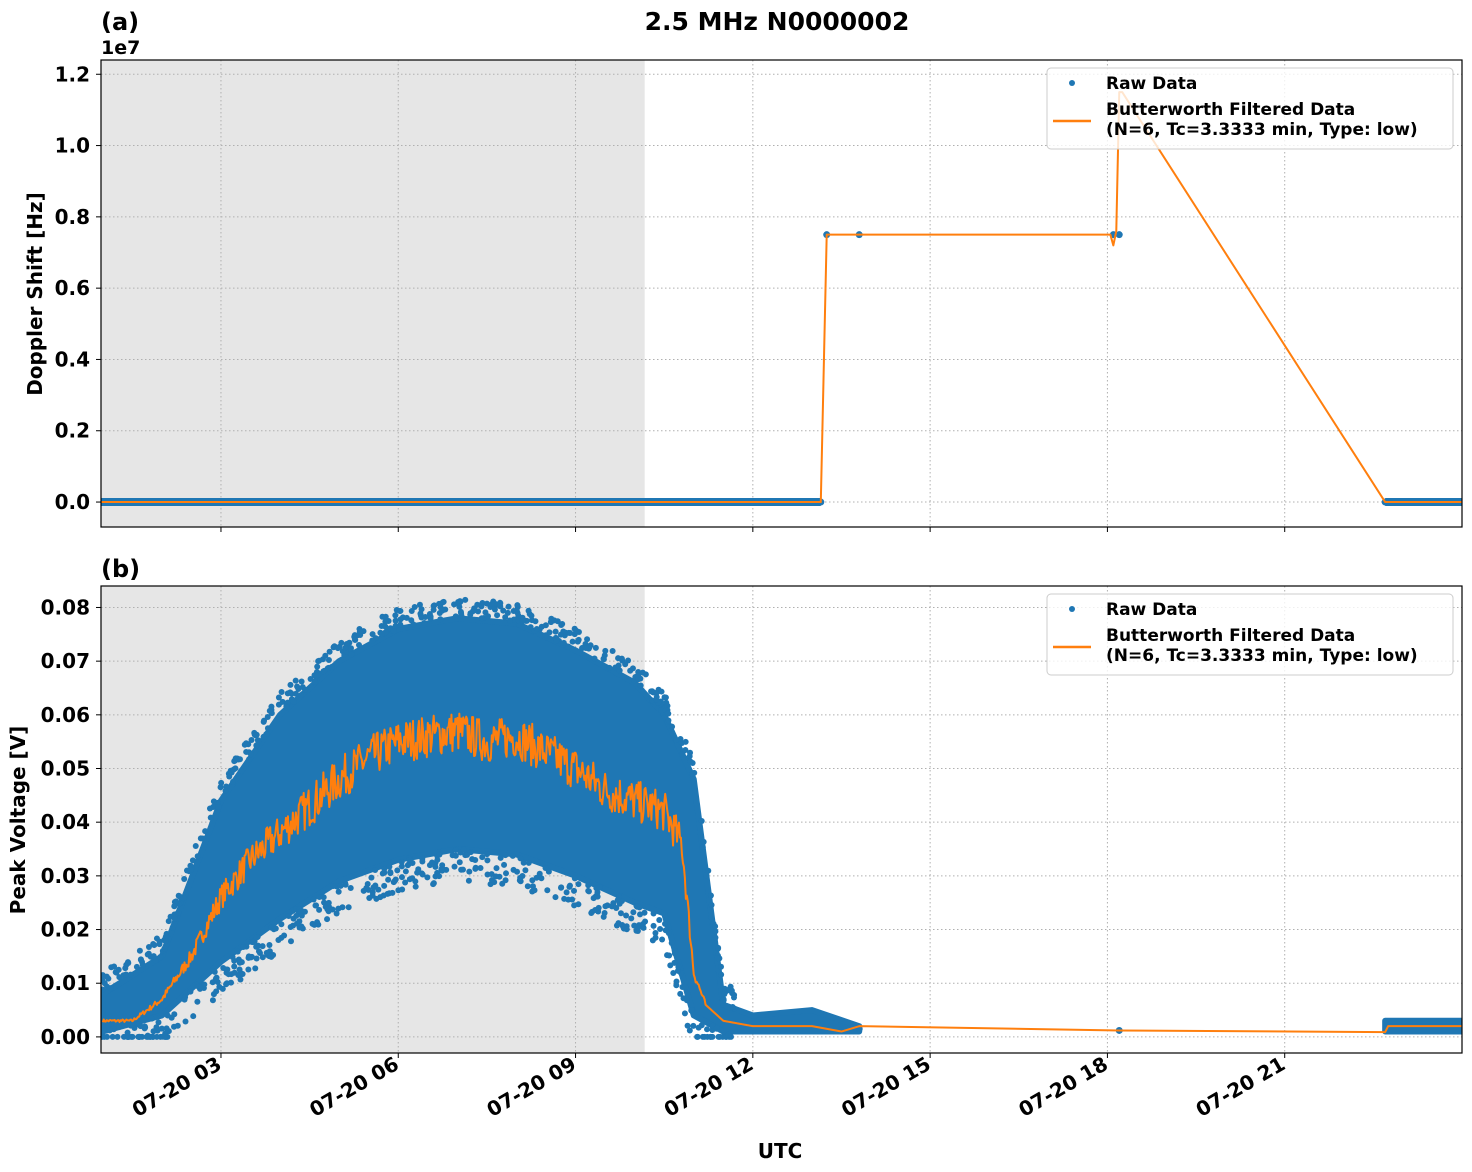 The height and width of the screenshot is (1172, 1472). What do you see at coordinates (35, 294) in the screenshot?
I see `panel-a-ylabel: Doppler Shift [Hz]` at bounding box center [35, 294].